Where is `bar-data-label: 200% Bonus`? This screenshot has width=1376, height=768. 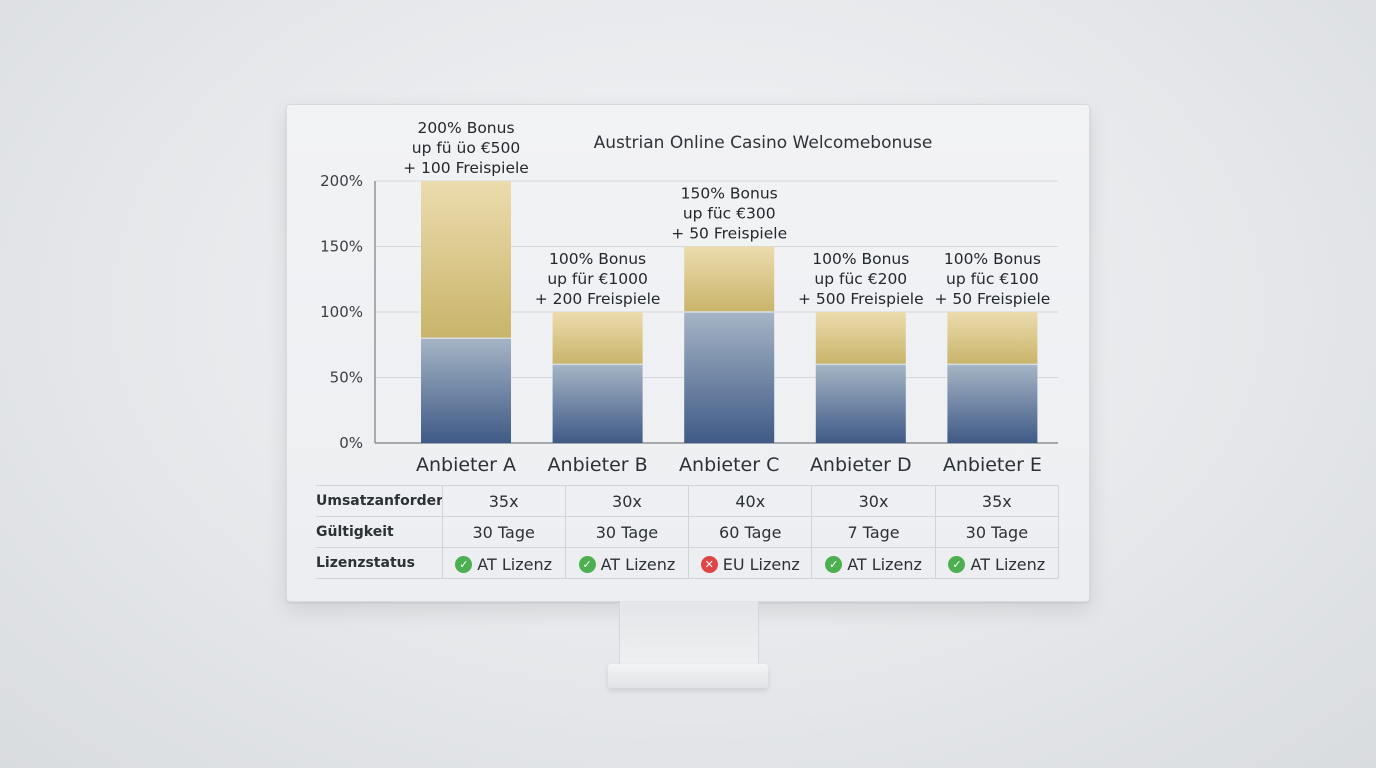 bar-data-label: 200% Bonus is located at coordinates (465, 128).